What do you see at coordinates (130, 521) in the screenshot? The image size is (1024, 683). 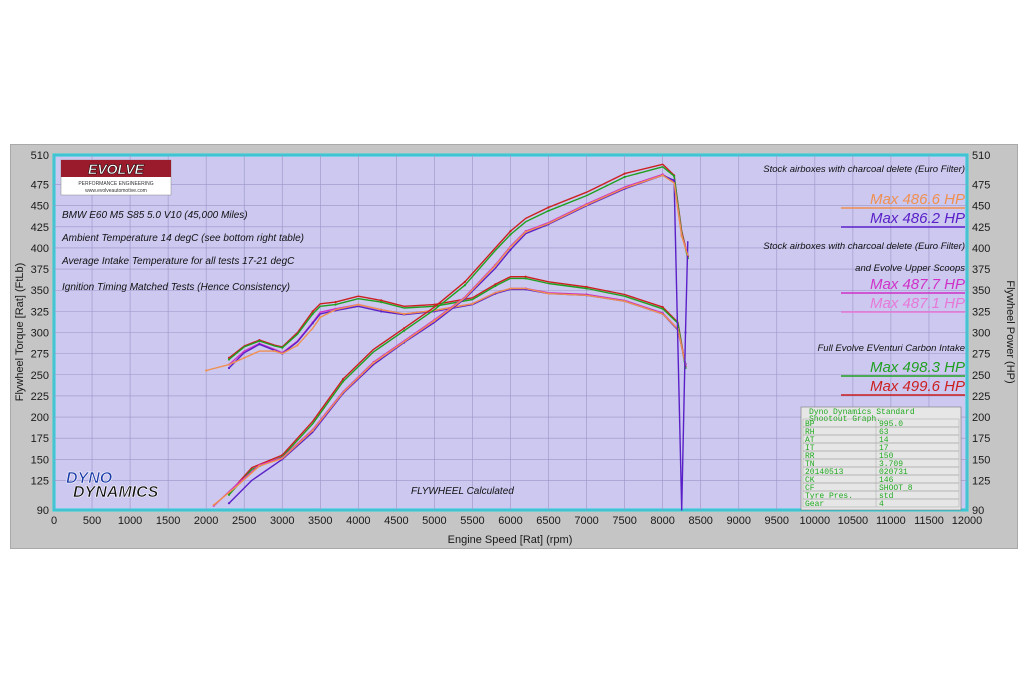 I see `x-tick-label: 1000` at bounding box center [130, 521].